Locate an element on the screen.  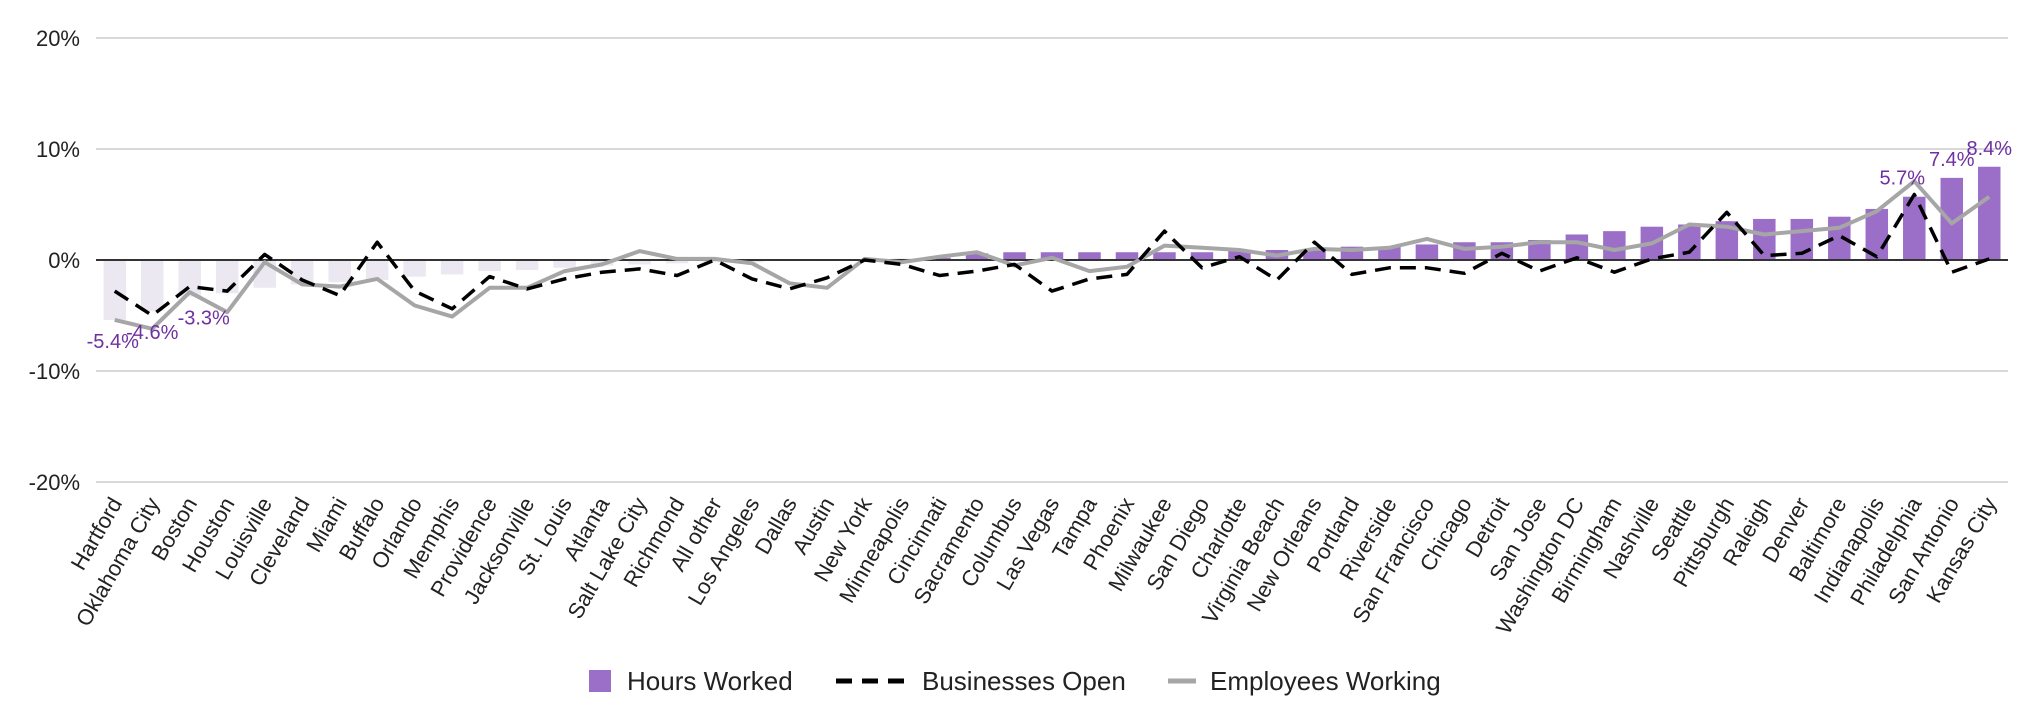
data-label: -4.6% is located at coordinates (152, 333).